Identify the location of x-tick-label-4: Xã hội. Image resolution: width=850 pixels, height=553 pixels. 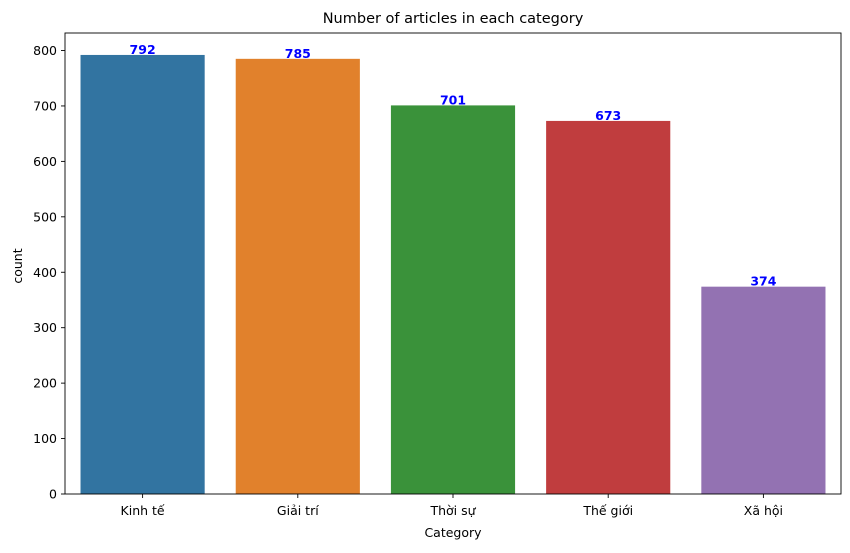
(763, 510).